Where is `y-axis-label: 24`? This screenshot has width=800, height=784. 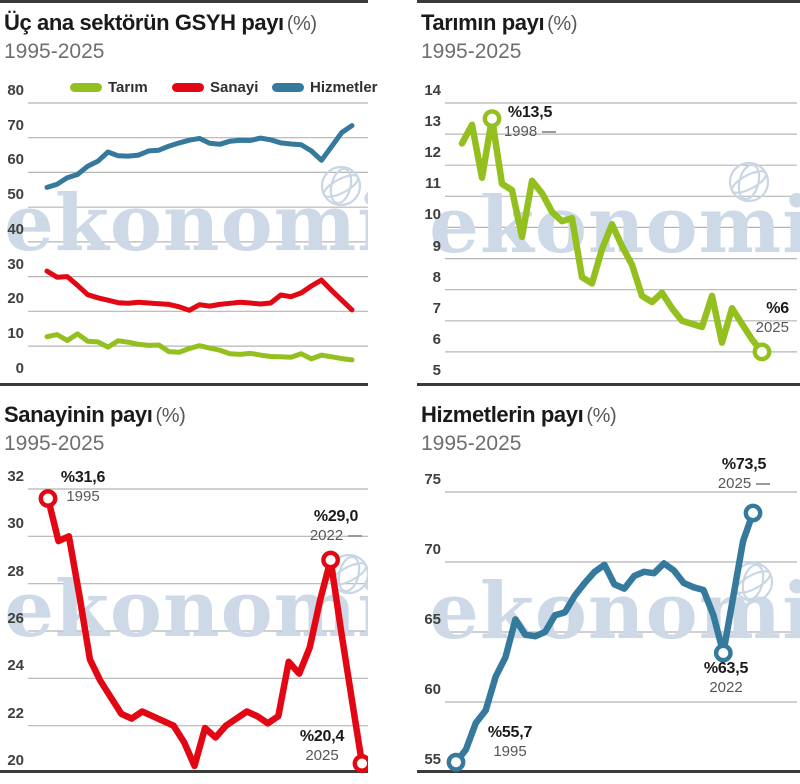 y-axis-label: 24 is located at coordinates (15, 666).